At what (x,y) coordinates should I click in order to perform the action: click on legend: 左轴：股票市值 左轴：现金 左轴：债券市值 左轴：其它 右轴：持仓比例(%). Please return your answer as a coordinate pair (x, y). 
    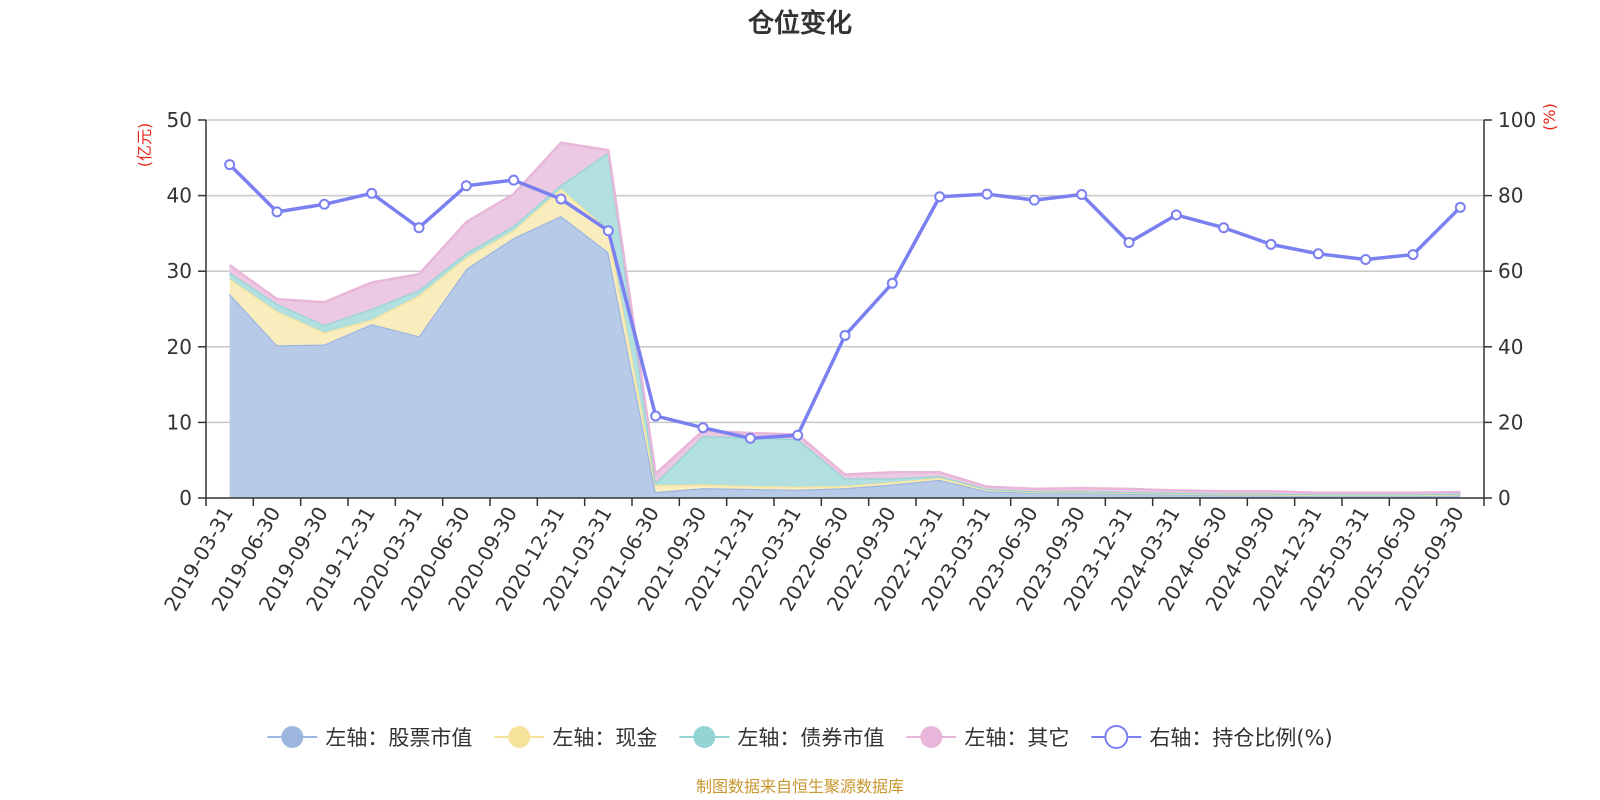
    Looking at the image, I should click on (800, 737).